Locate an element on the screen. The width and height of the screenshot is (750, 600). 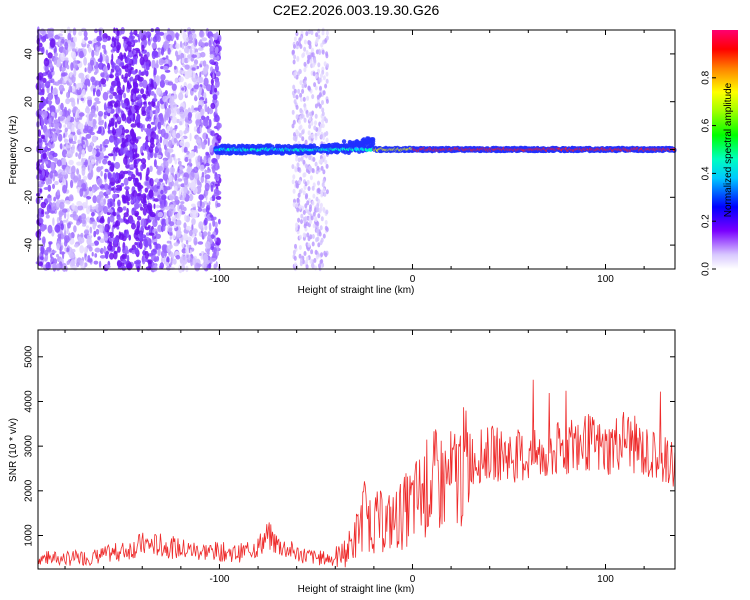
spectrogram-x-tick-label: 100 is located at coordinates (605, 279).